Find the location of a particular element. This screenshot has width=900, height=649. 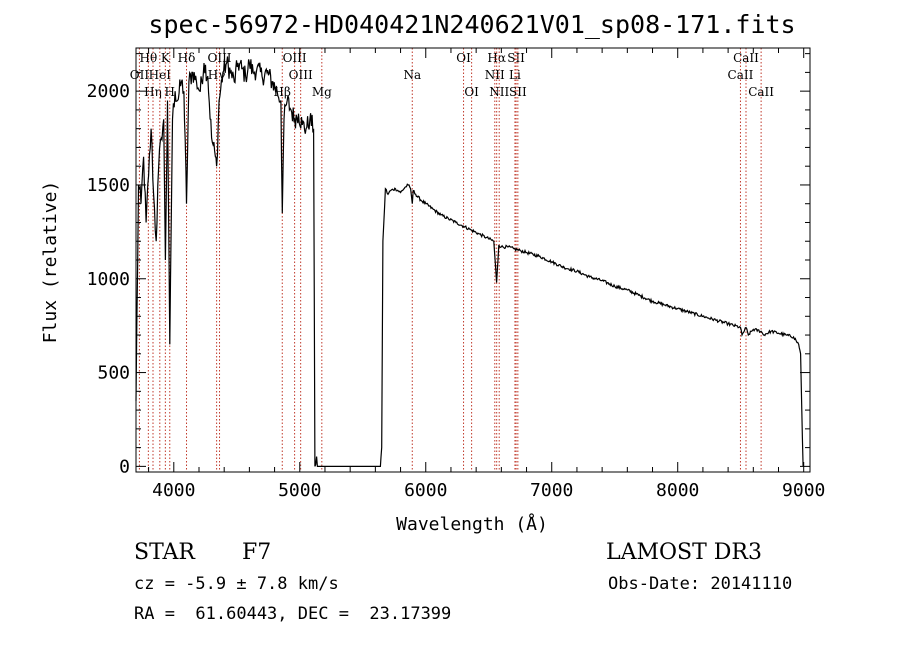

x-tick-label-9000: 9000 is located at coordinates (803, 490).